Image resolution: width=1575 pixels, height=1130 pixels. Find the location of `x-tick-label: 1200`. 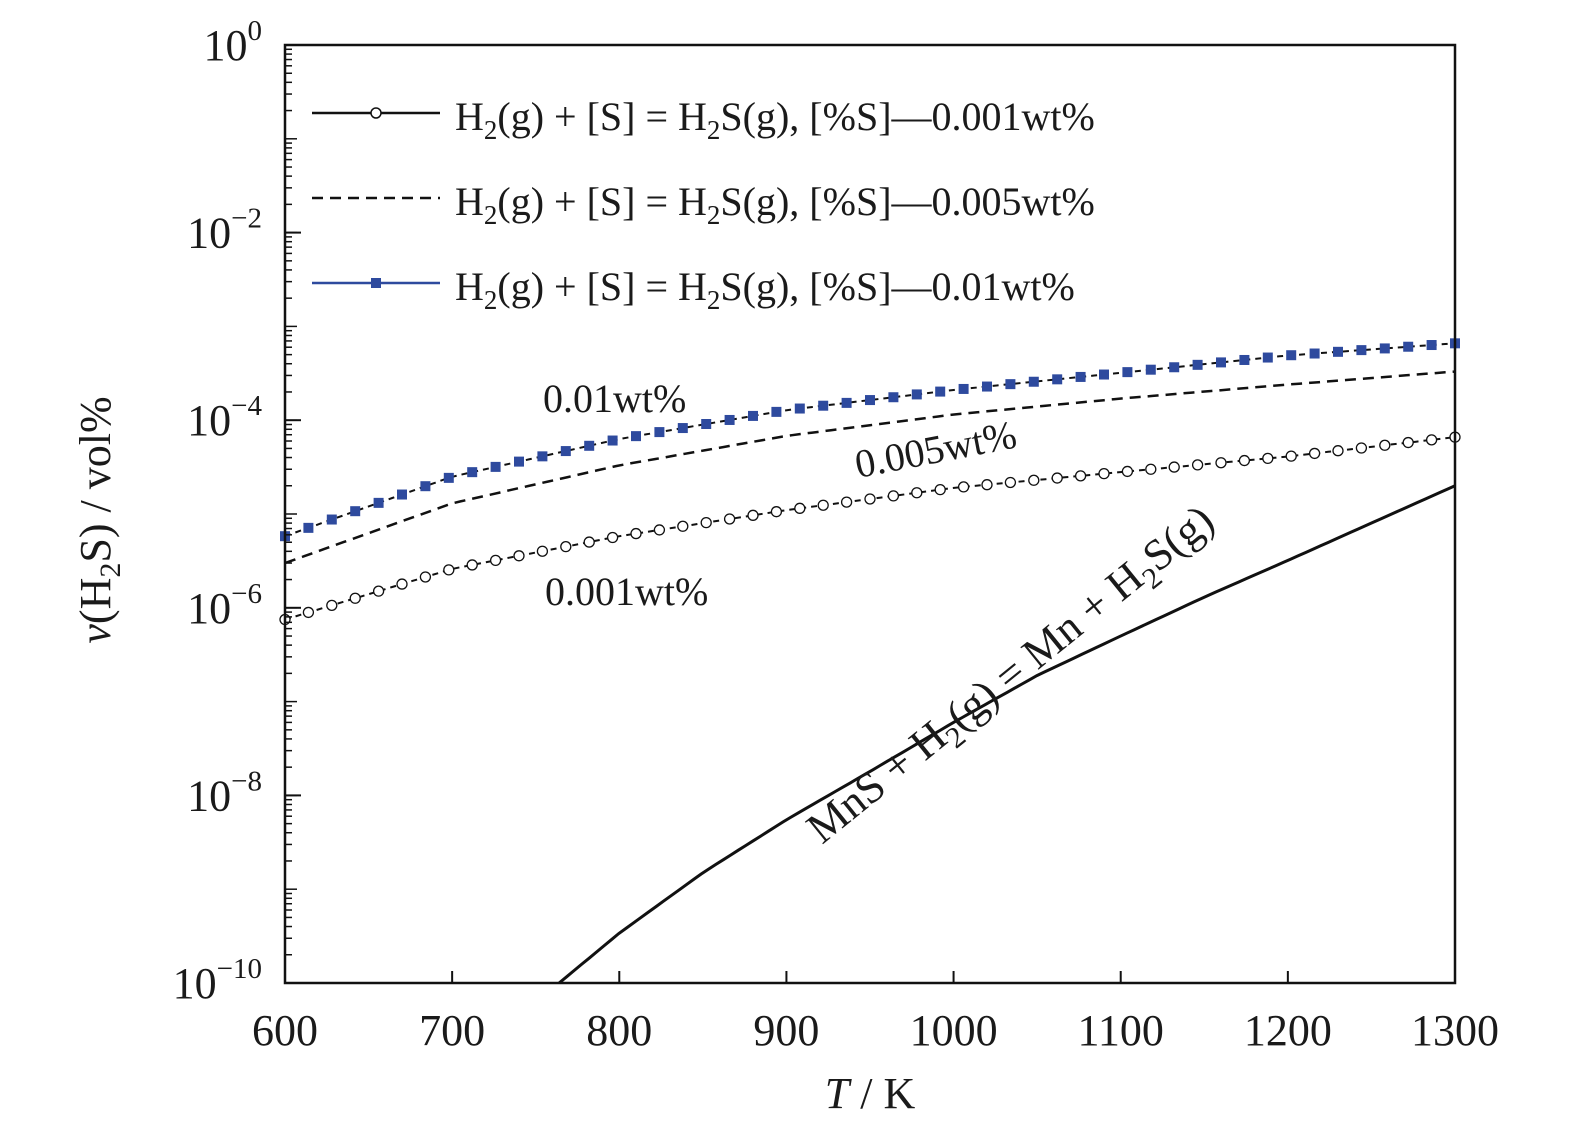

x-tick-label: 1200 is located at coordinates (1288, 1030).